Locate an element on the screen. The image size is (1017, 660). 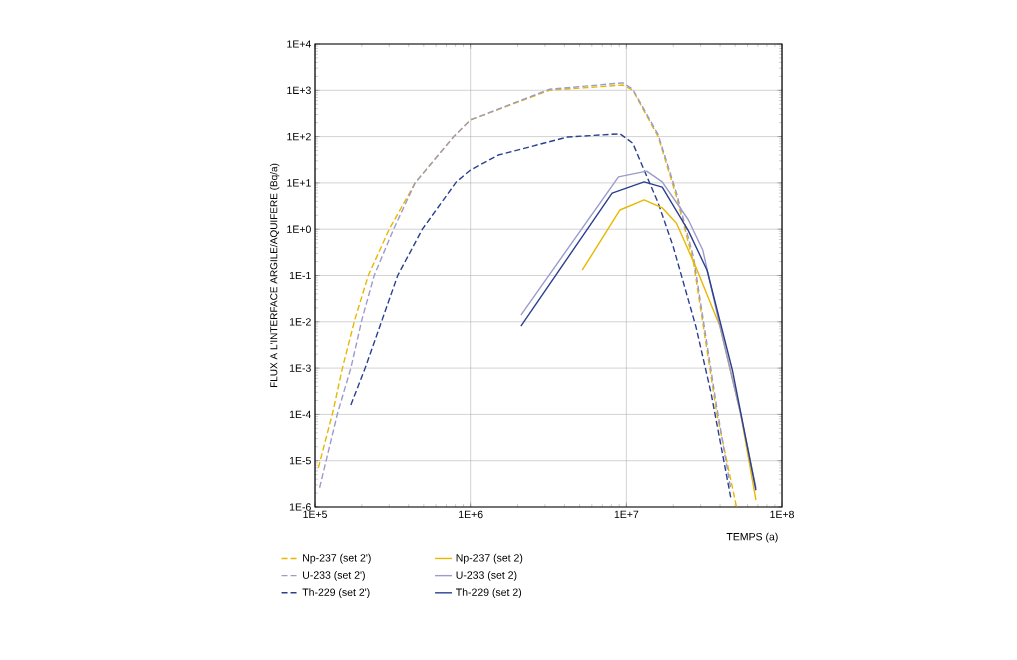
y-tick-label: 1E-5 is located at coordinates (300, 461).